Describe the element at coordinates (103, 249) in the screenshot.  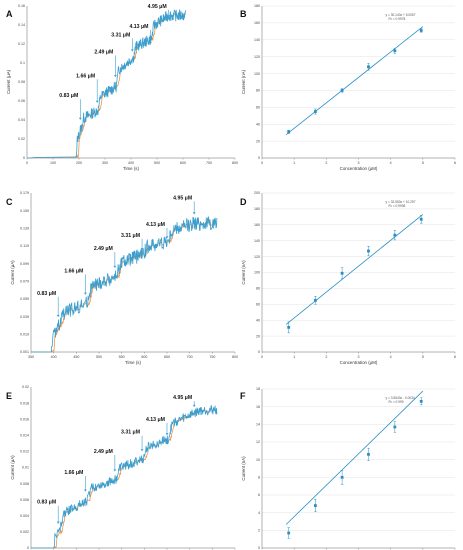
I see `concentration-annotation: 2.49 μM` at that location.